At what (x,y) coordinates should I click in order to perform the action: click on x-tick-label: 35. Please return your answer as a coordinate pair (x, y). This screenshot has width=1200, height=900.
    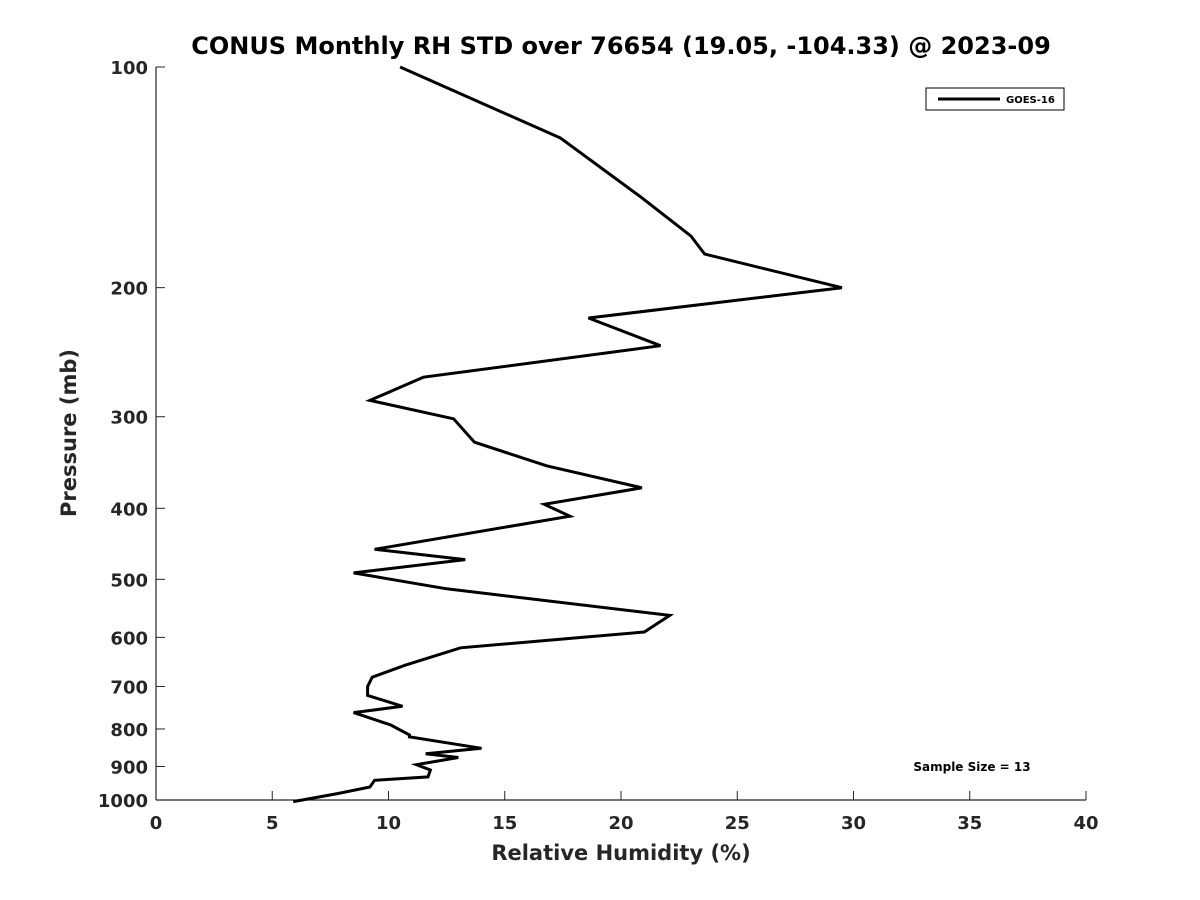
    Looking at the image, I should click on (969, 823).